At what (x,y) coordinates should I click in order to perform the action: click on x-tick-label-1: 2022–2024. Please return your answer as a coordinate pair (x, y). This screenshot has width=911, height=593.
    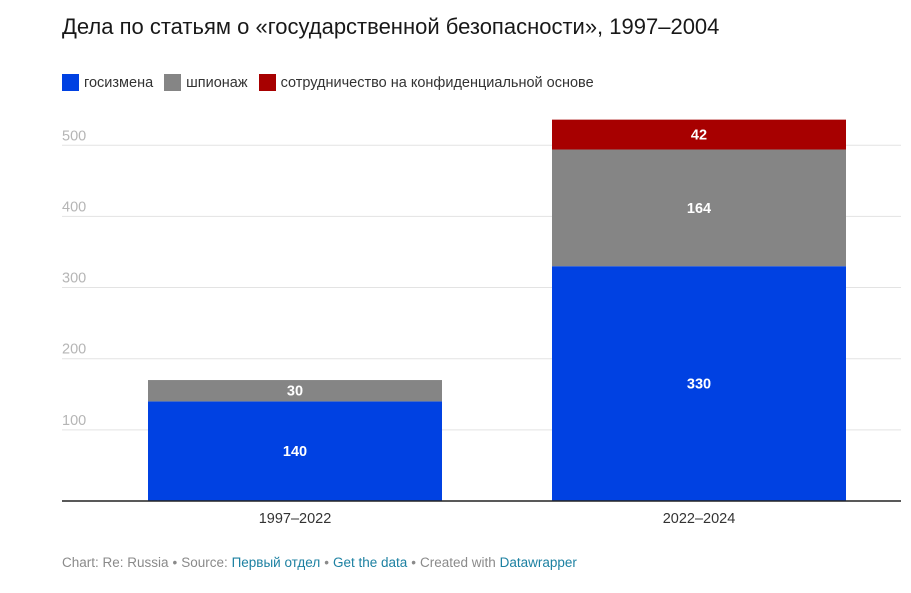
    Looking at the image, I should click on (699, 519).